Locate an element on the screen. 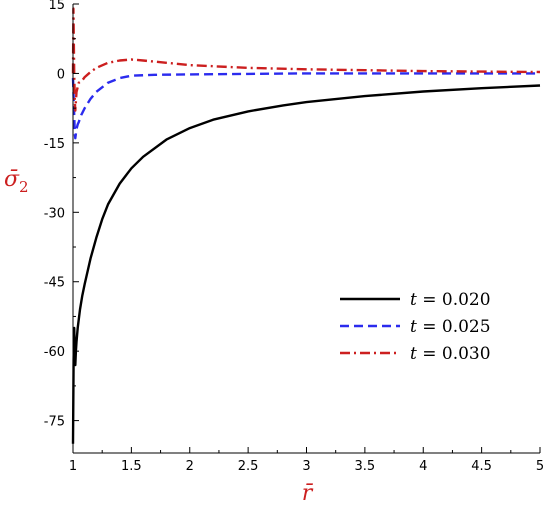 The image size is (550, 506). x-tick-label: 5 is located at coordinates (540, 466).